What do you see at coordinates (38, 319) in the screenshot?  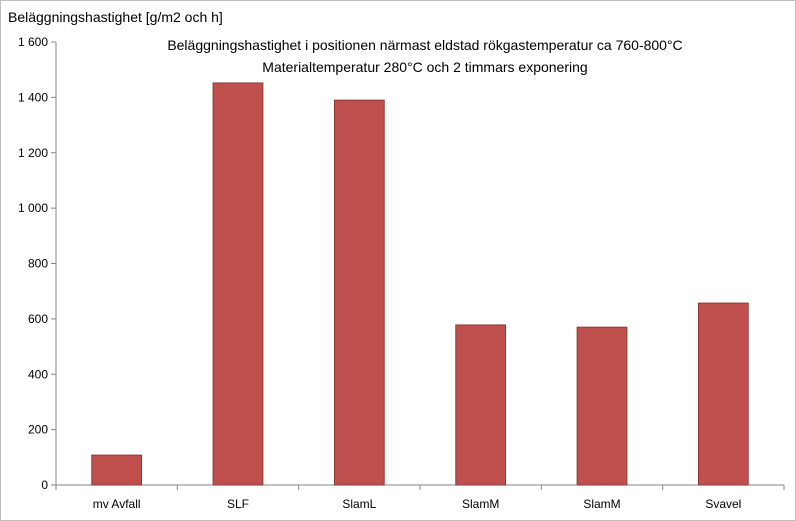 I see `y-tick-label: 600` at bounding box center [38, 319].